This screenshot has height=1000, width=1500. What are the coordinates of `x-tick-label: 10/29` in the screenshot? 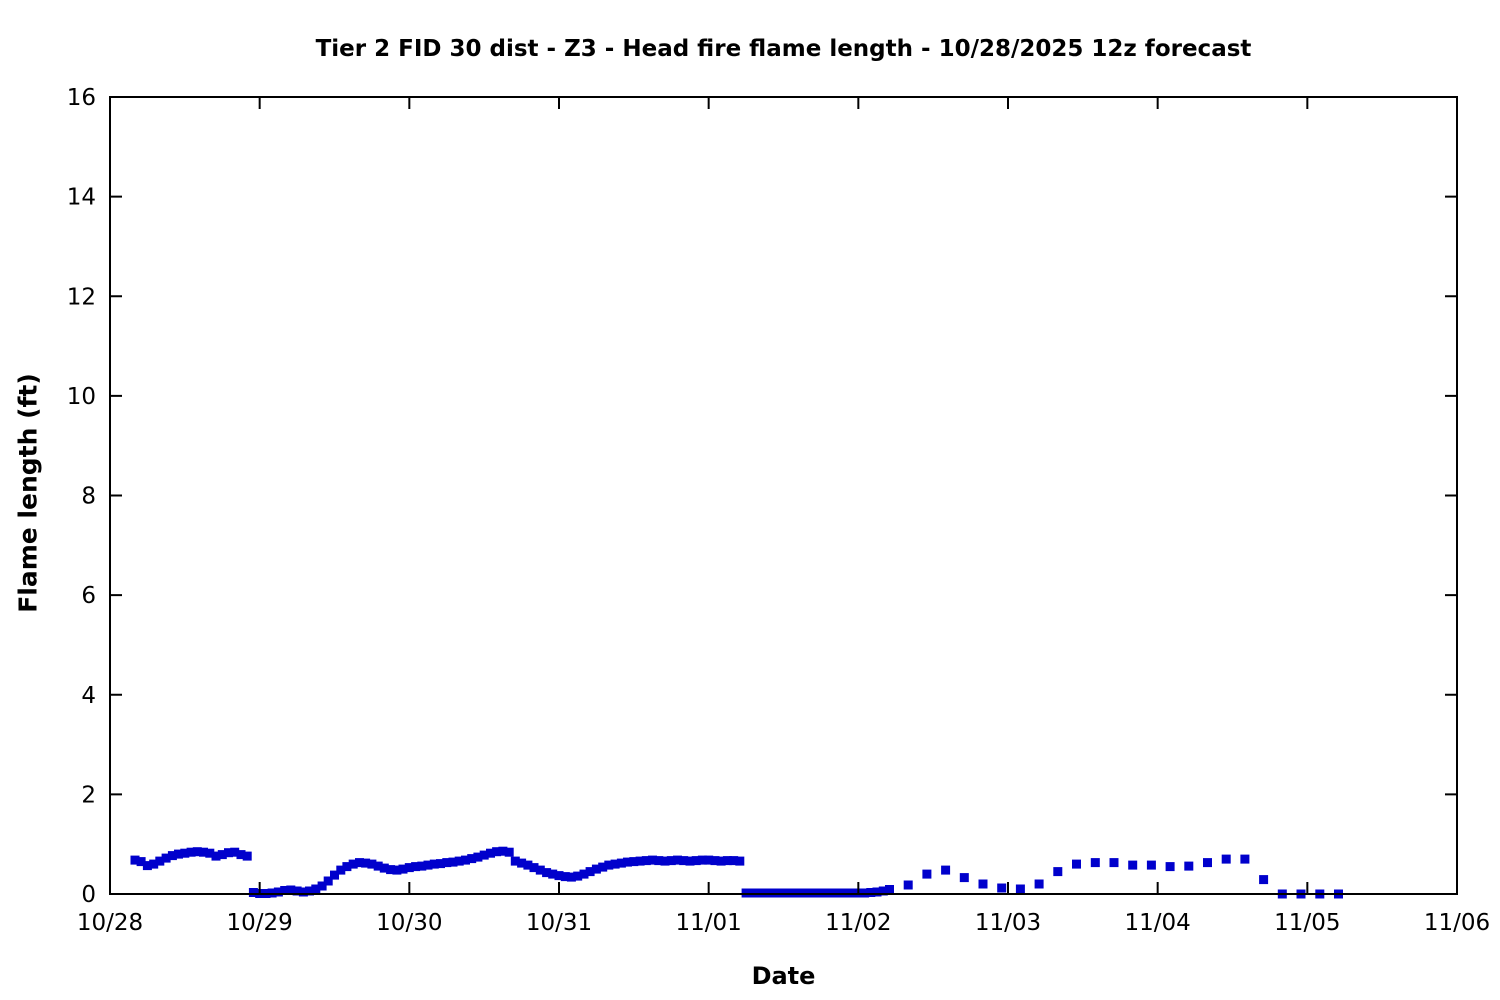 It's located at (260, 923).